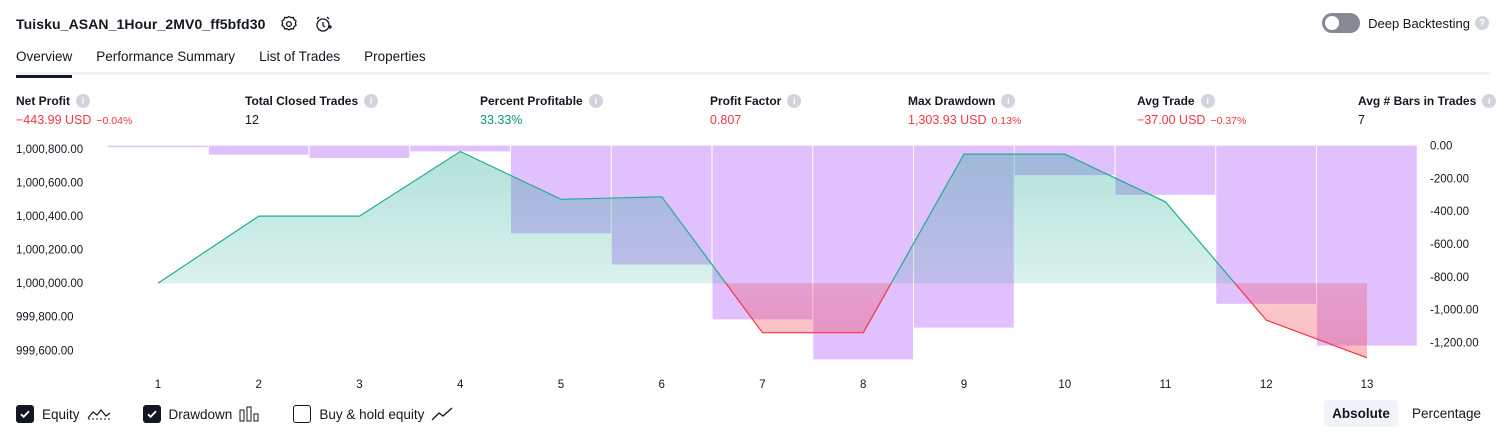 This screenshot has width=1507, height=438. I want to click on drawdown-bars-icon, so click(250, 414).